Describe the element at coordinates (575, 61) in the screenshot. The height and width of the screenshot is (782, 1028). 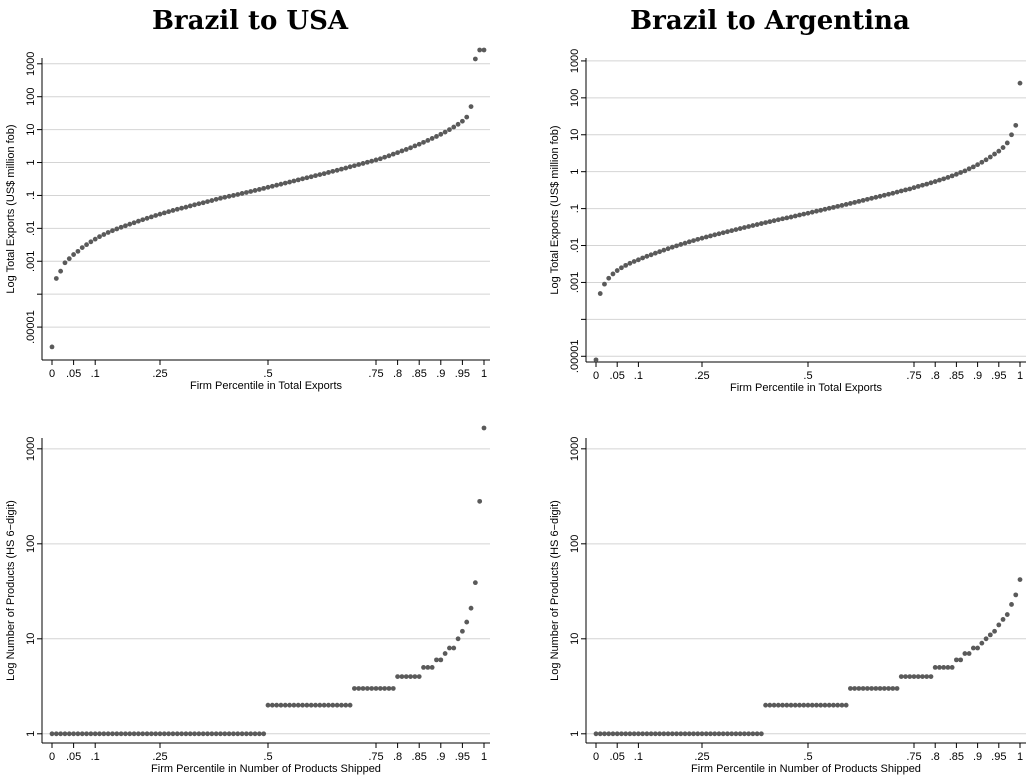
I see `y-tick-label: 1000` at that location.